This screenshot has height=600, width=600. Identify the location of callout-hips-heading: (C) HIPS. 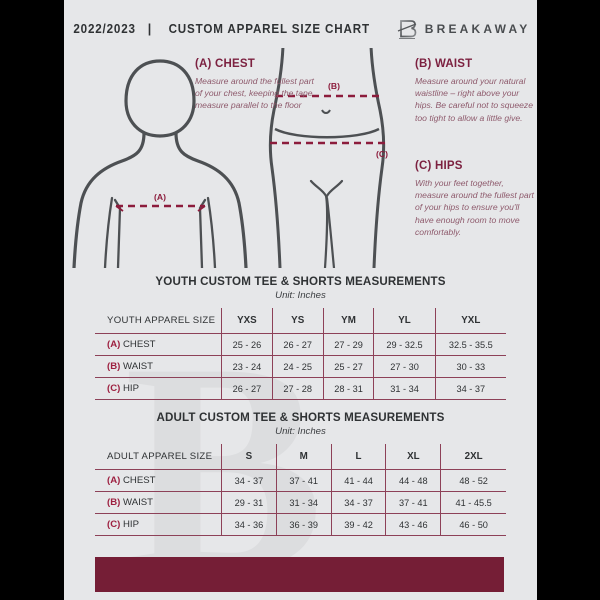
(439, 166).